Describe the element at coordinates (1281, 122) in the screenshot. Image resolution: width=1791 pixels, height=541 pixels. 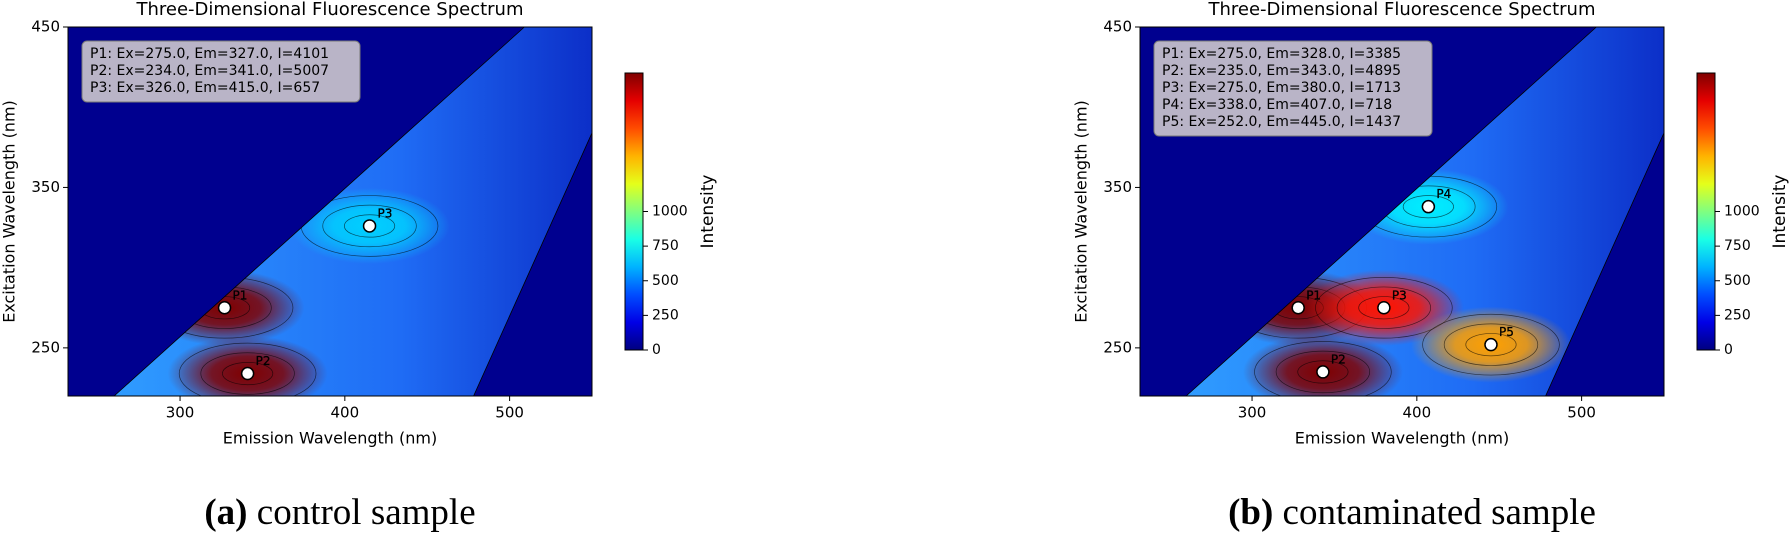
I see `annotation-line: P5: Ex=252.0, Em=445.0, I=1437` at that location.